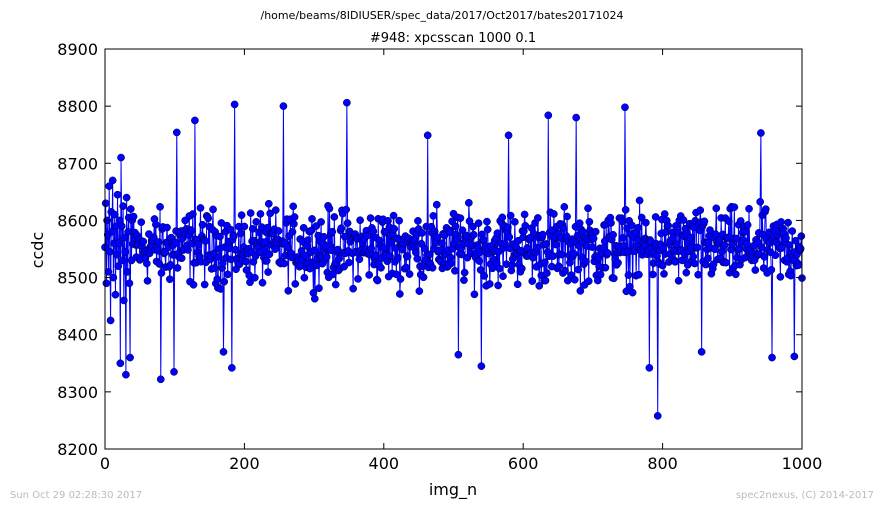  I want to click on y-tick-label: 8700, so click(77, 163).